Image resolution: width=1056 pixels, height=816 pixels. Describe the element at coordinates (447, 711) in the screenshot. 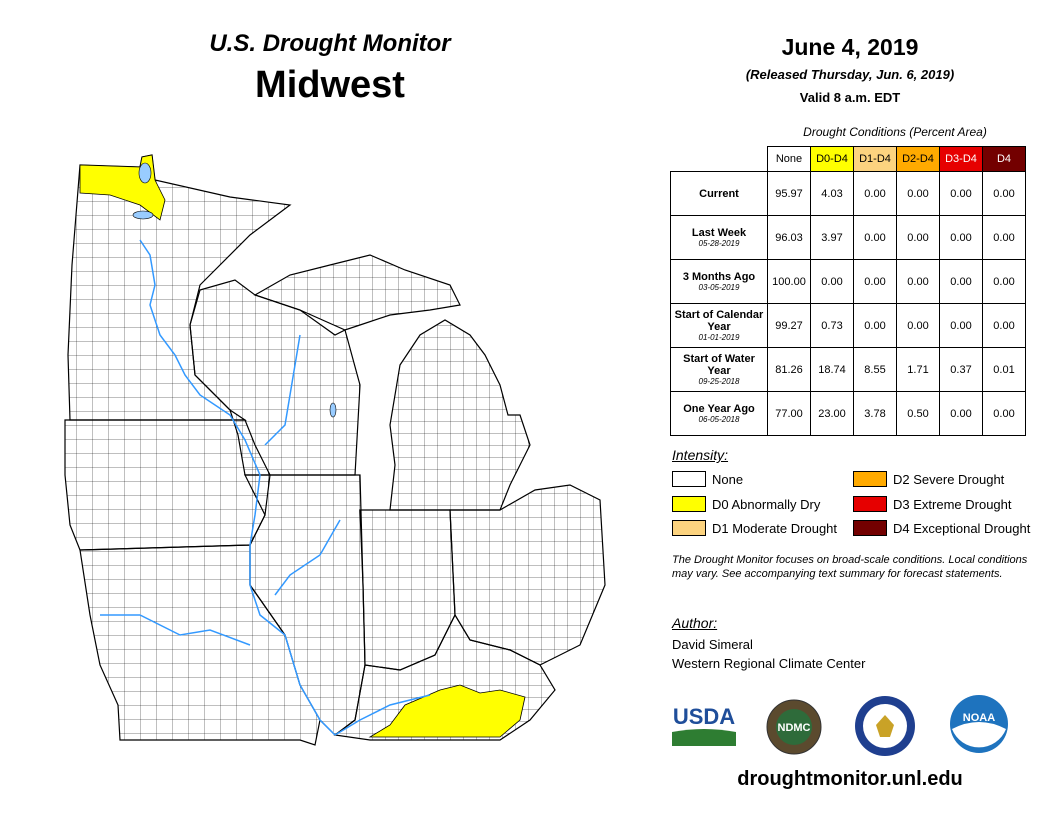

I see `d0-area-kentucky` at that location.